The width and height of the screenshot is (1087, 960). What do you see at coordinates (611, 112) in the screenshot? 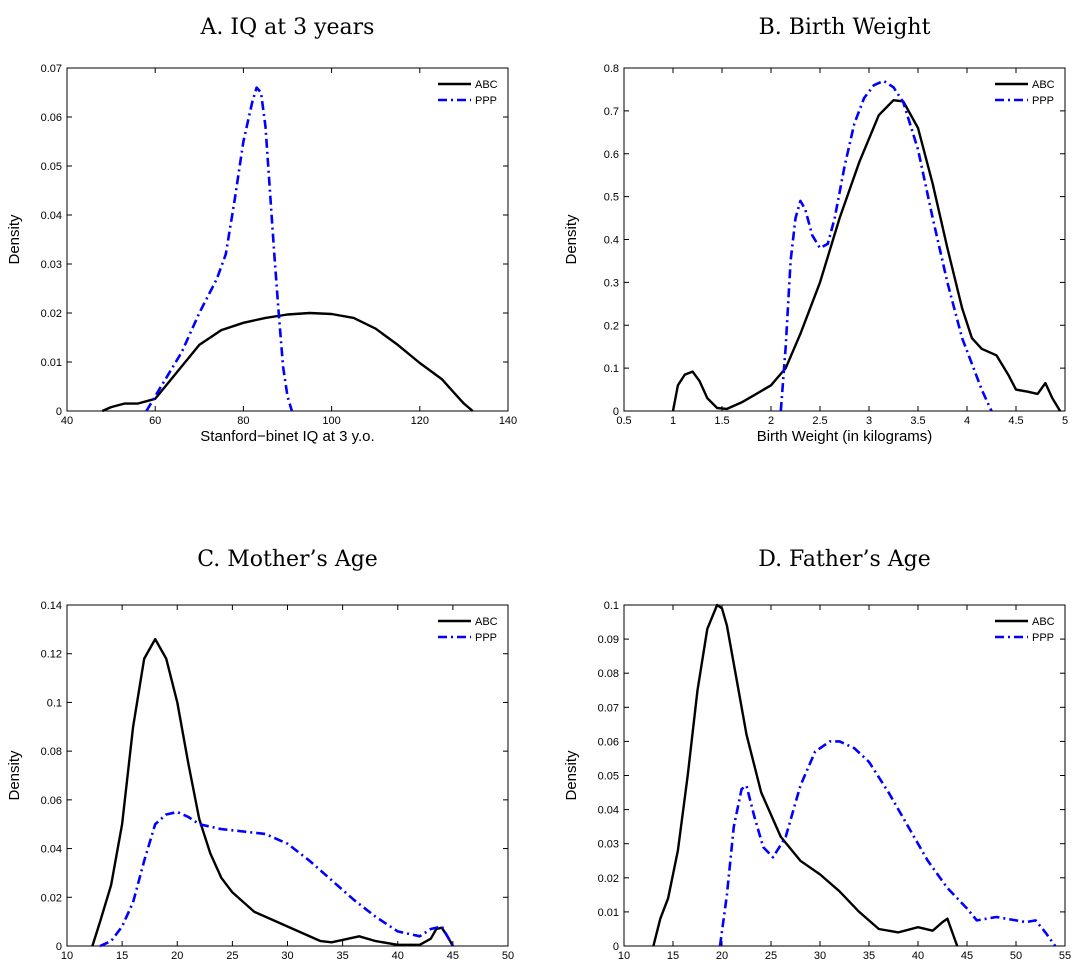
I see `chart-b-ytick-label: 0.7` at bounding box center [611, 112].